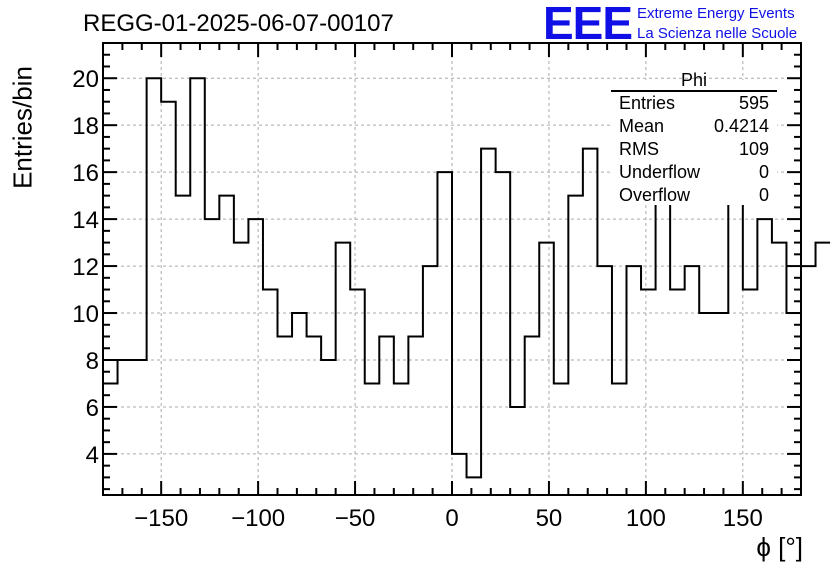  What do you see at coordinates (549, 518) in the screenshot?
I see `x-tick-label: 50` at bounding box center [549, 518].